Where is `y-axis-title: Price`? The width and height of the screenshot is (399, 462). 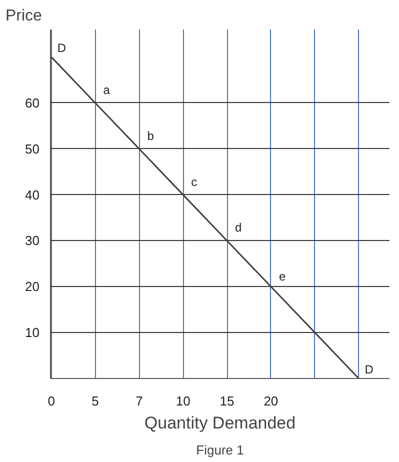
y-axis-title: Price is located at coordinates (24, 16).